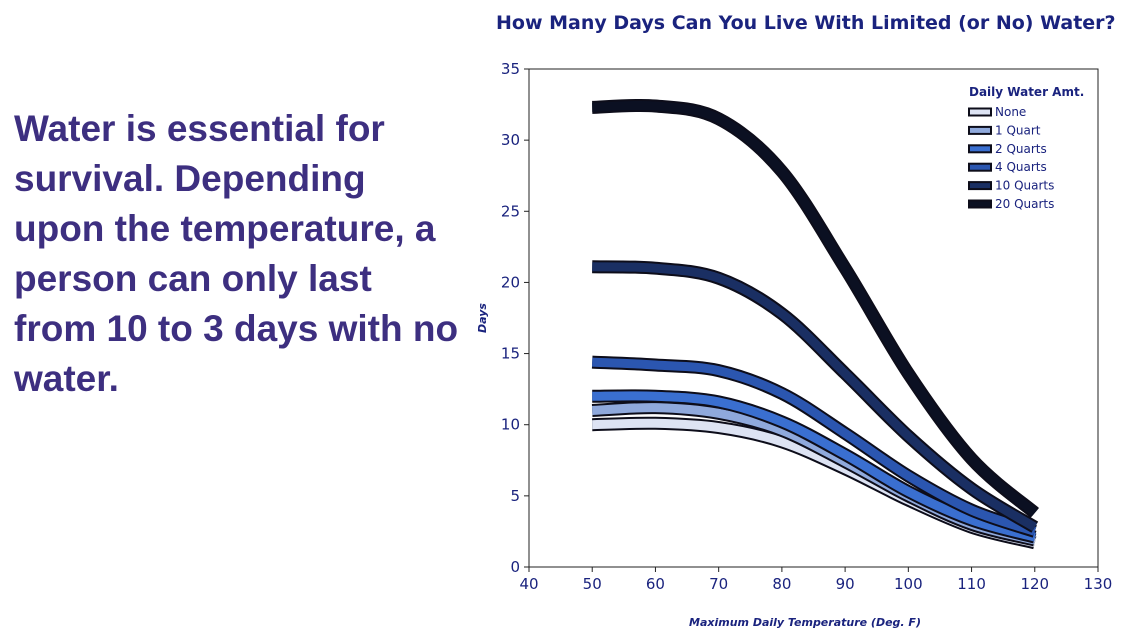  I want to click on y-tick-label: 5, so click(515, 496).